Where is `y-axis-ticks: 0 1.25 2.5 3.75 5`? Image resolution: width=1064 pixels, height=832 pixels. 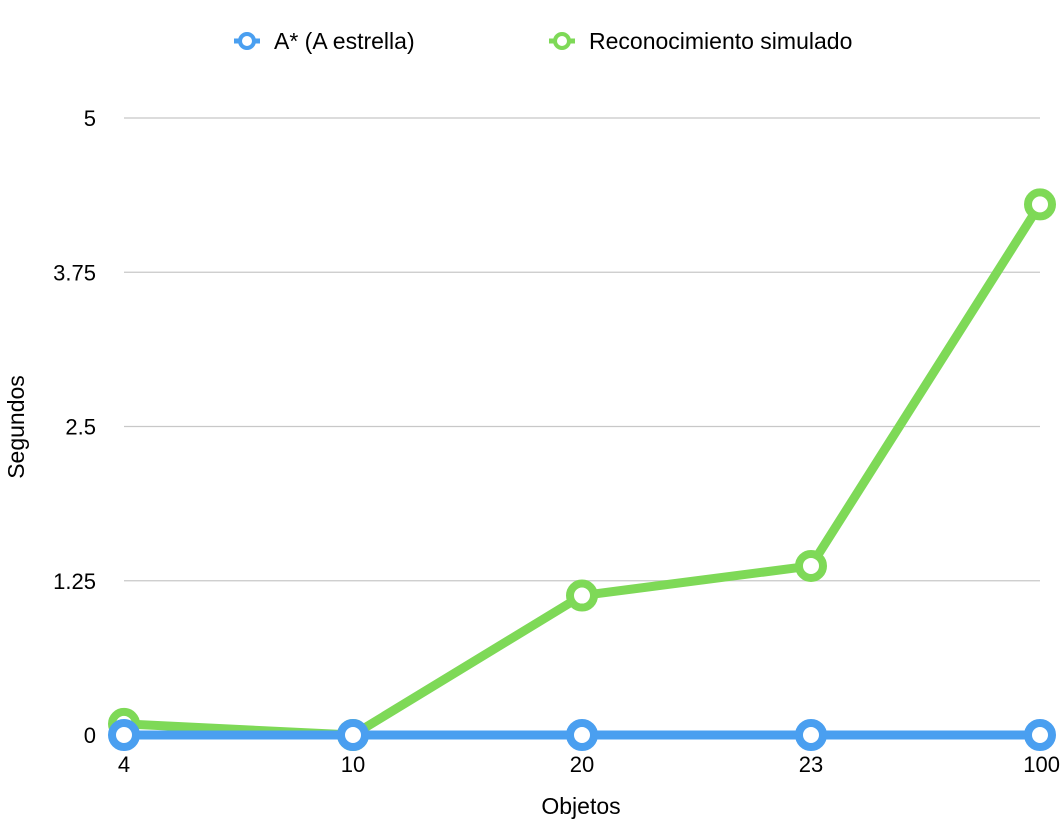
y-axis-ticks: 0 1.25 2.5 3.75 5 is located at coordinates (74, 427).